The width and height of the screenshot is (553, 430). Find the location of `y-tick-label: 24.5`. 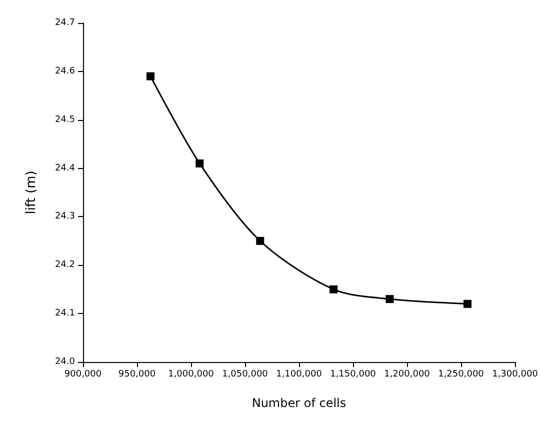

y-tick-label: 24.5 is located at coordinates (64, 119).